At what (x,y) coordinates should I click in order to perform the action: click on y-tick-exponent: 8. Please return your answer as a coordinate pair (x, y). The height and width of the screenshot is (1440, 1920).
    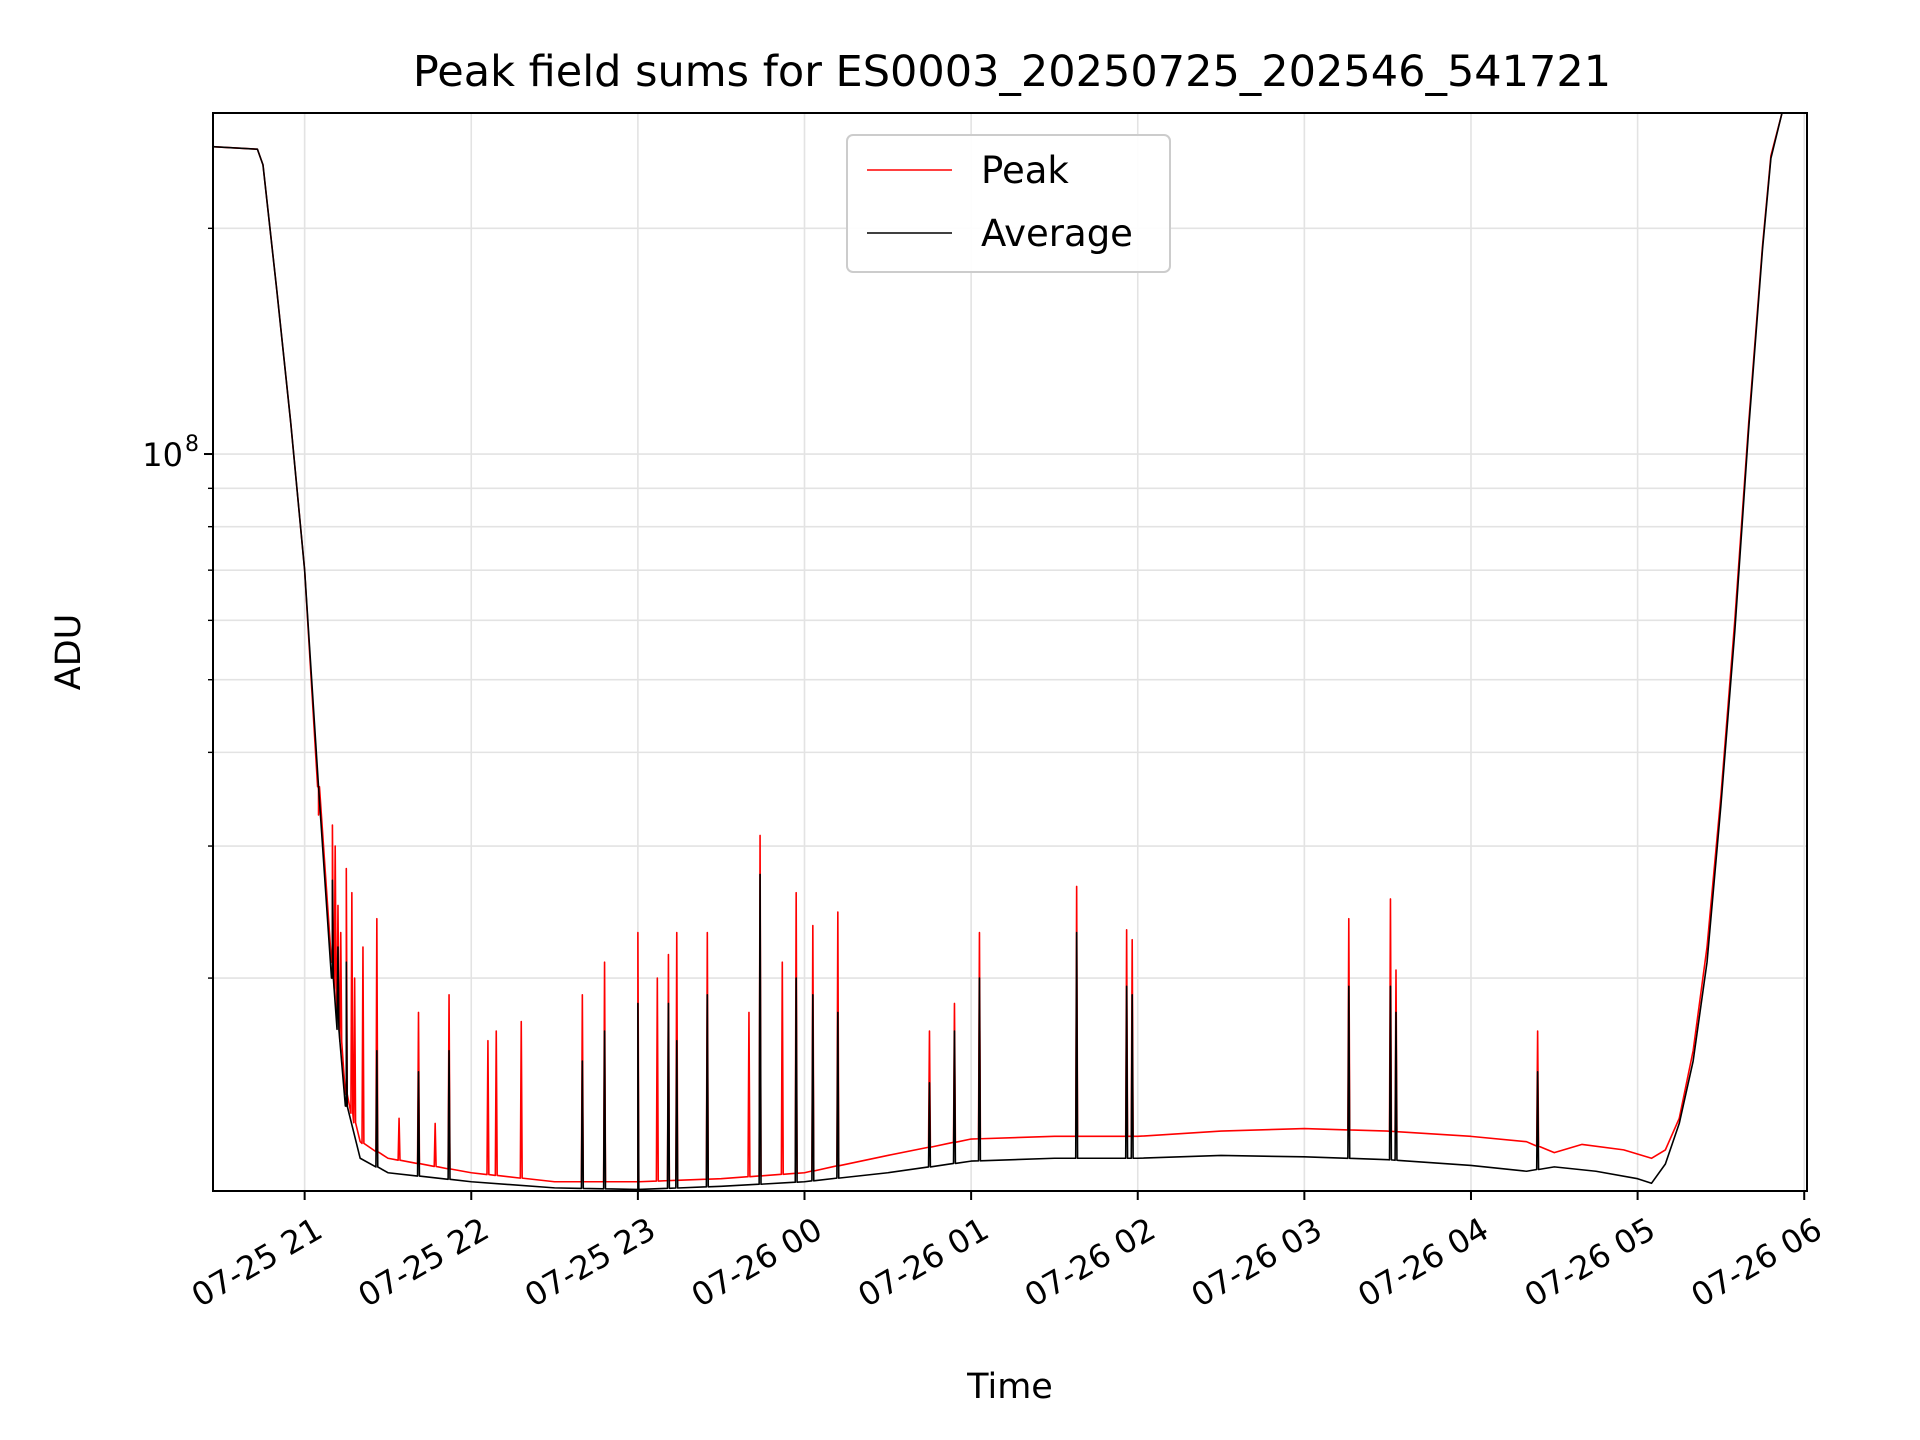
    Looking at the image, I should click on (192, 444).